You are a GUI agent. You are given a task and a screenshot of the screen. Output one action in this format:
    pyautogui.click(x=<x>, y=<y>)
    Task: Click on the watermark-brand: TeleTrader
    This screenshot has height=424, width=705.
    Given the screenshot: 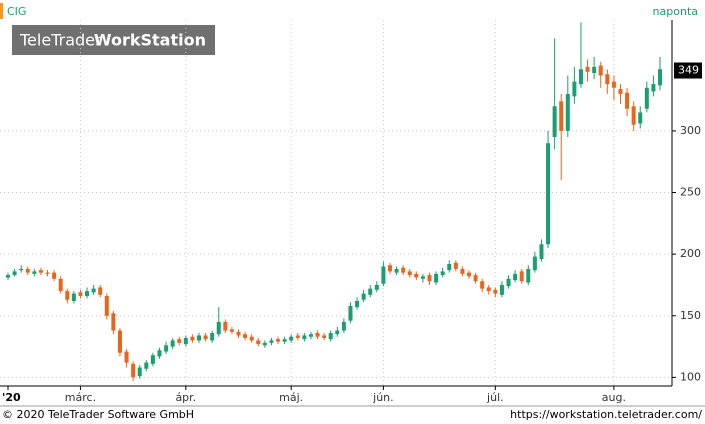 What is the action you would take?
    pyautogui.click(x=60, y=40)
    